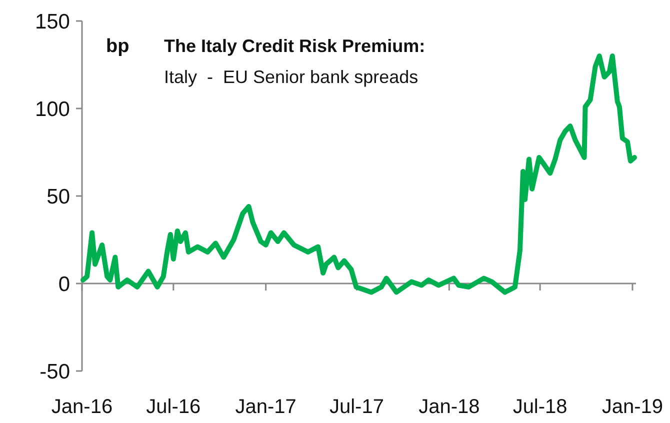 The width and height of the screenshot is (670, 423). Describe the element at coordinates (58, 196) in the screenshot. I see `y-tick-label: 50` at that location.